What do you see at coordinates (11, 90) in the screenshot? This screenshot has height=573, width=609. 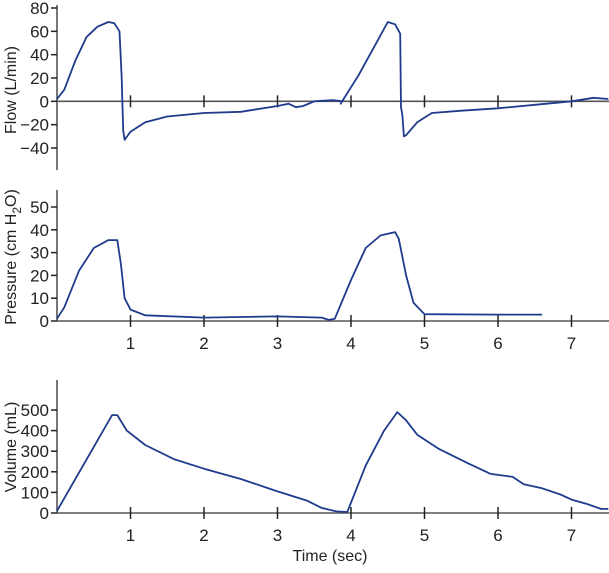 I see `y-axis-label: Flow (L/min)` at bounding box center [11, 90].